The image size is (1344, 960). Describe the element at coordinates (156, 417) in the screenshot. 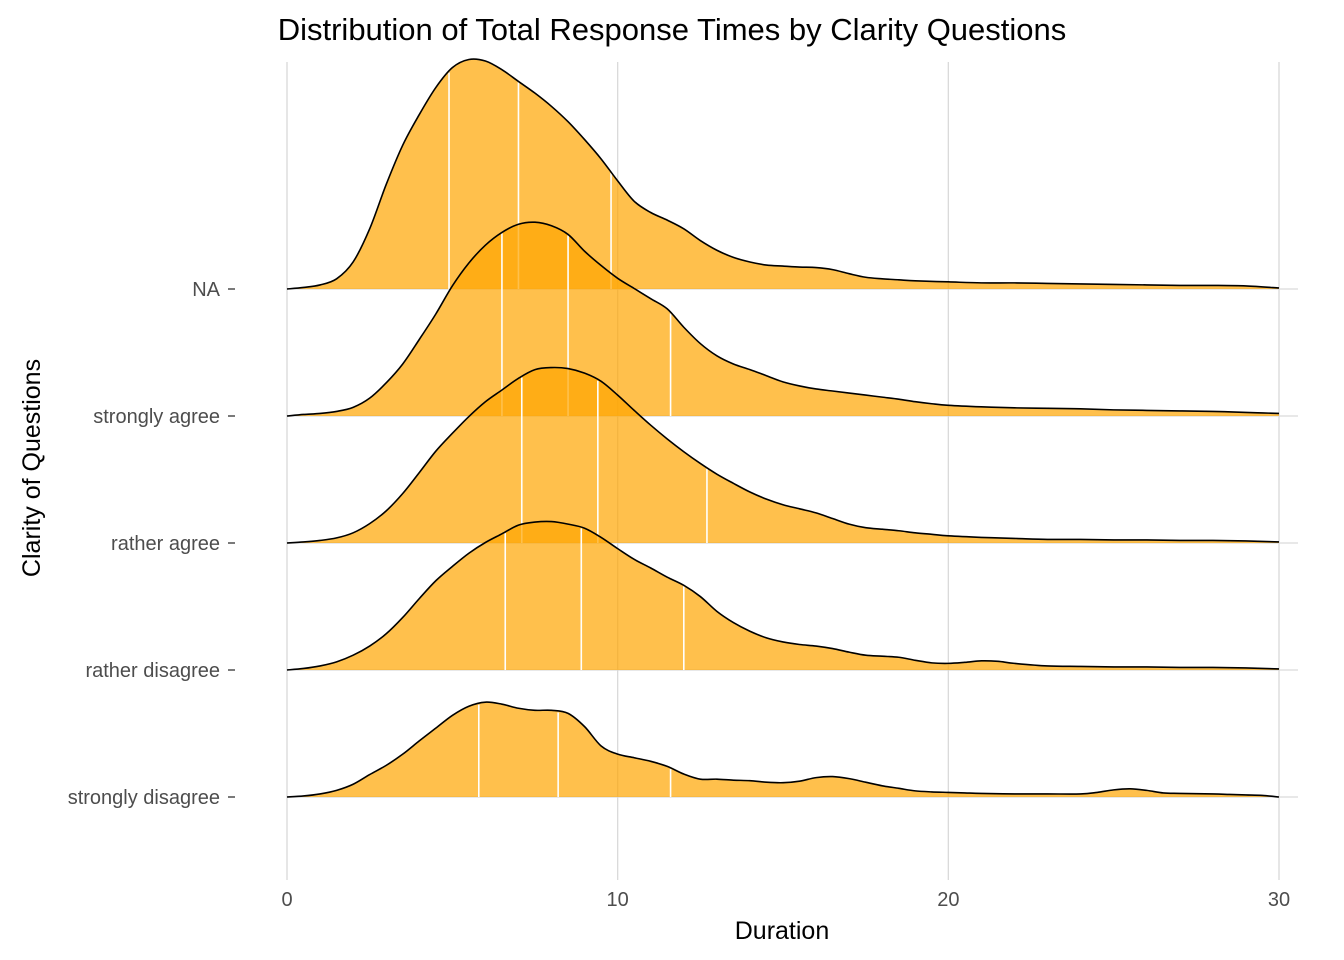

I see `y-tick-label: strongly agree` at that location.